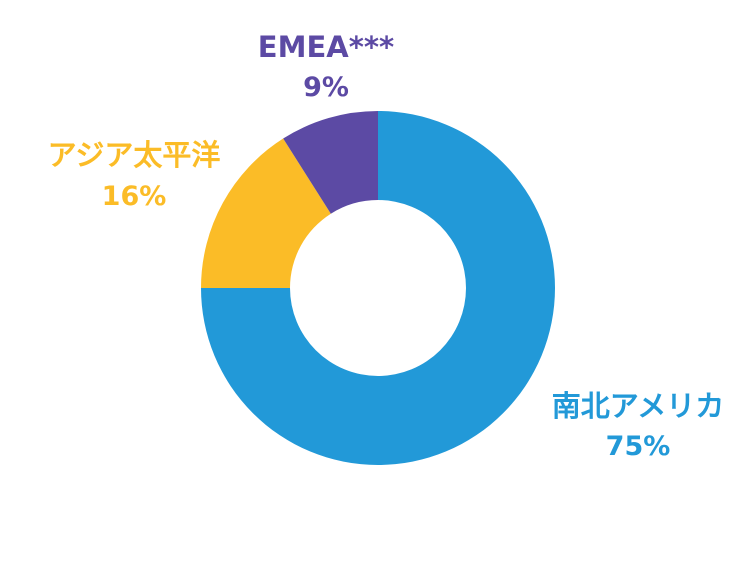  I want to click on donut-slice-apac, so click(266, 213).